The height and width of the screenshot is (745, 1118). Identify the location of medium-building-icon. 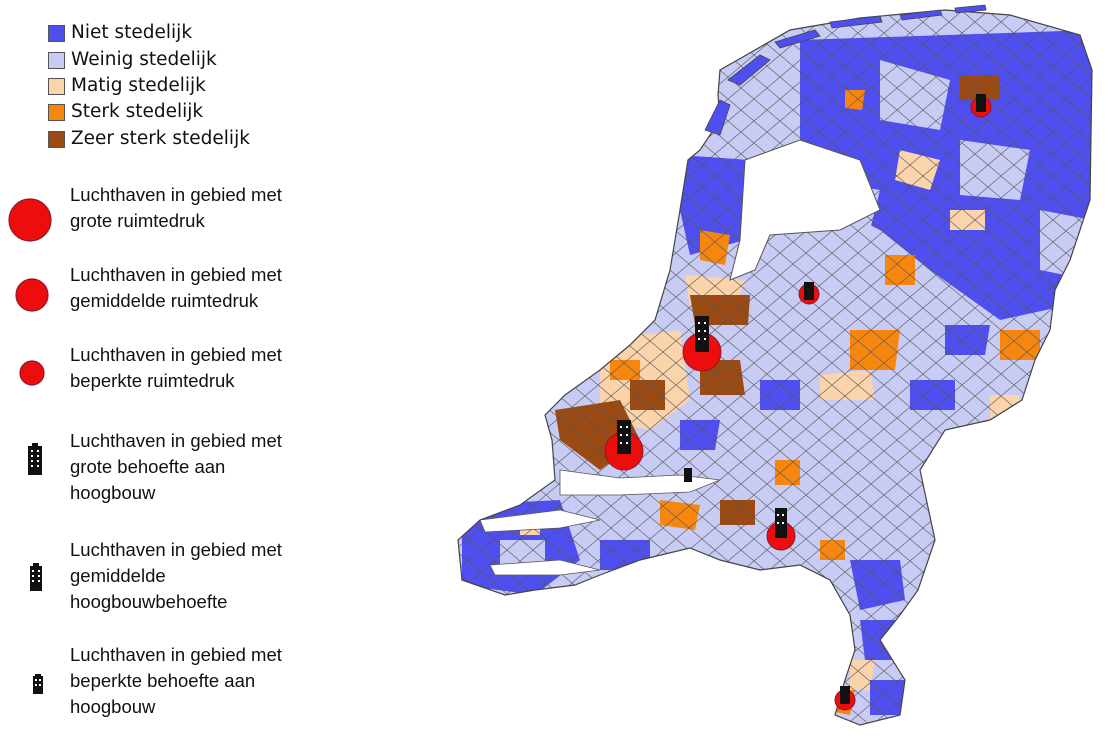
(36, 577).